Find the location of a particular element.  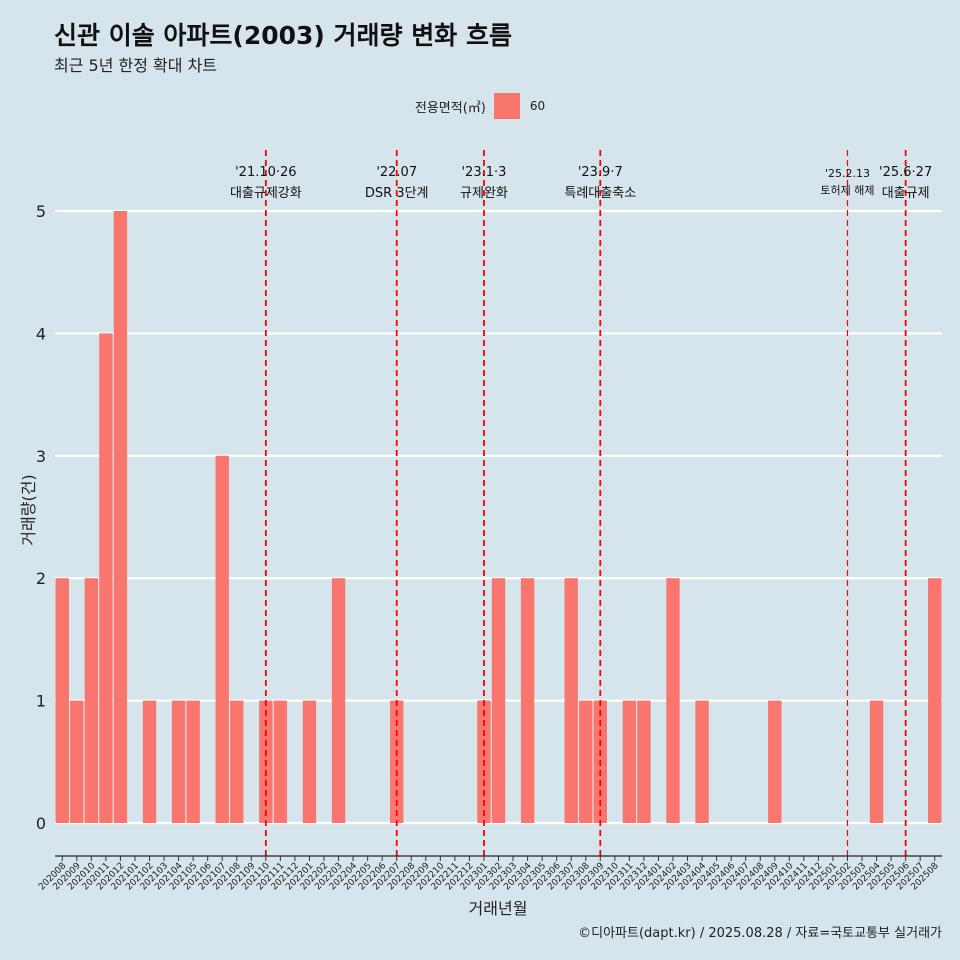

chart-title: 신관 이솔 아파트(2003) 거래량 변화 흐름 is located at coordinates (283, 35).